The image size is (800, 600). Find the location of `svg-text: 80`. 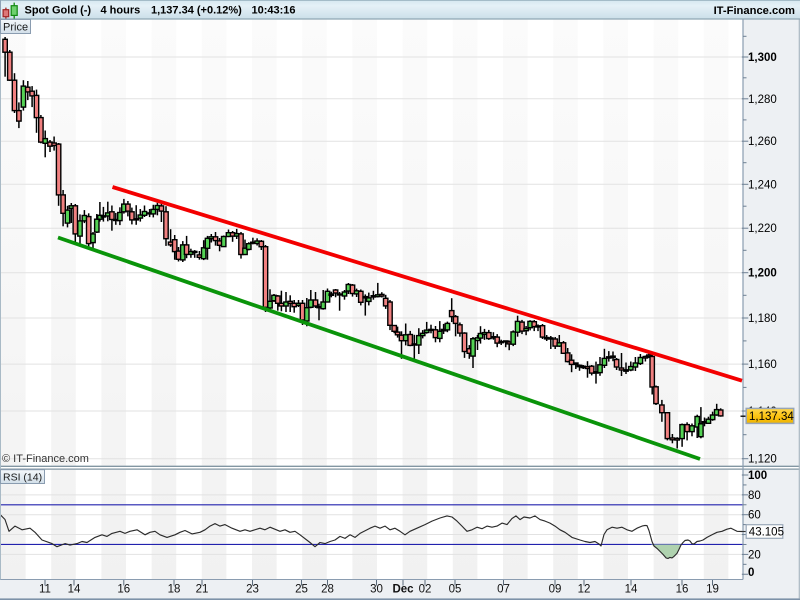

svg-text: 80 is located at coordinates (754, 496).